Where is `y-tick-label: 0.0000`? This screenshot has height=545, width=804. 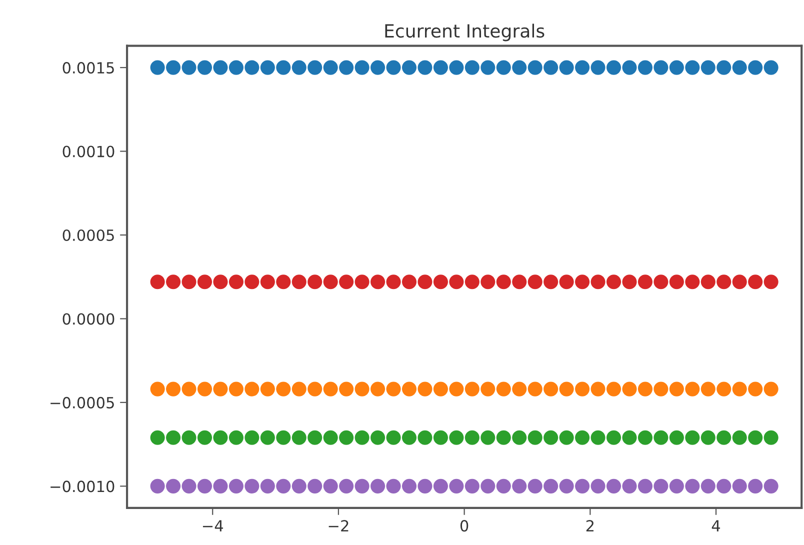 y-tick-label: 0.0000 is located at coordinates (88, 319).